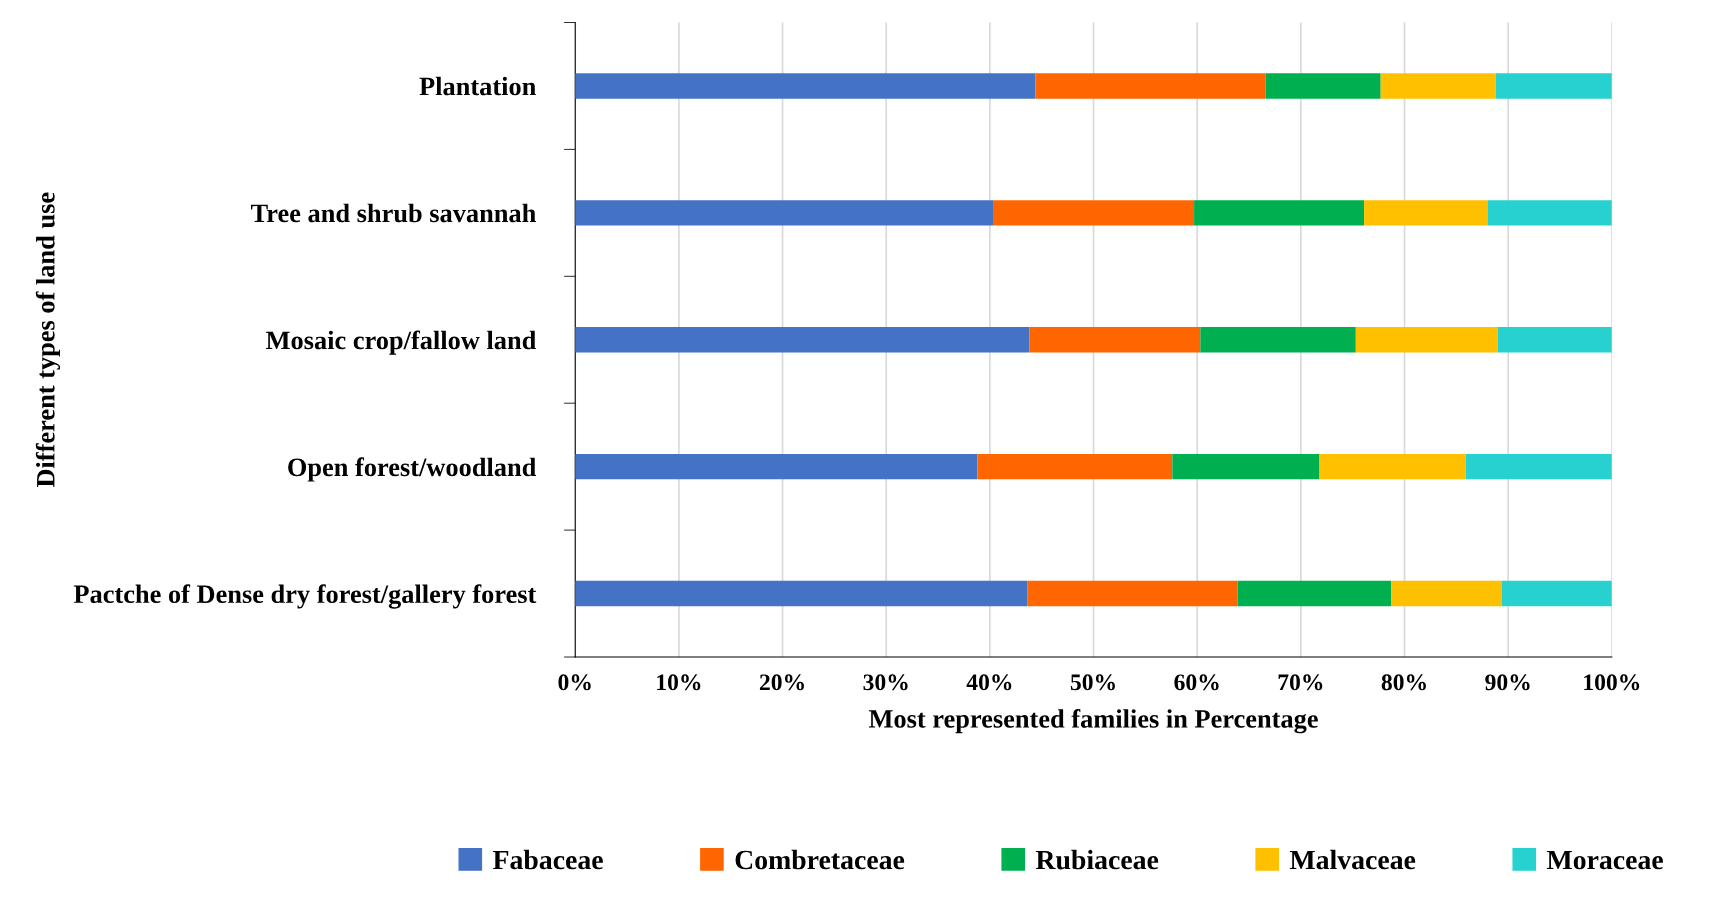  I want to click on x-tick-label: 60%, so click(1196, 682).